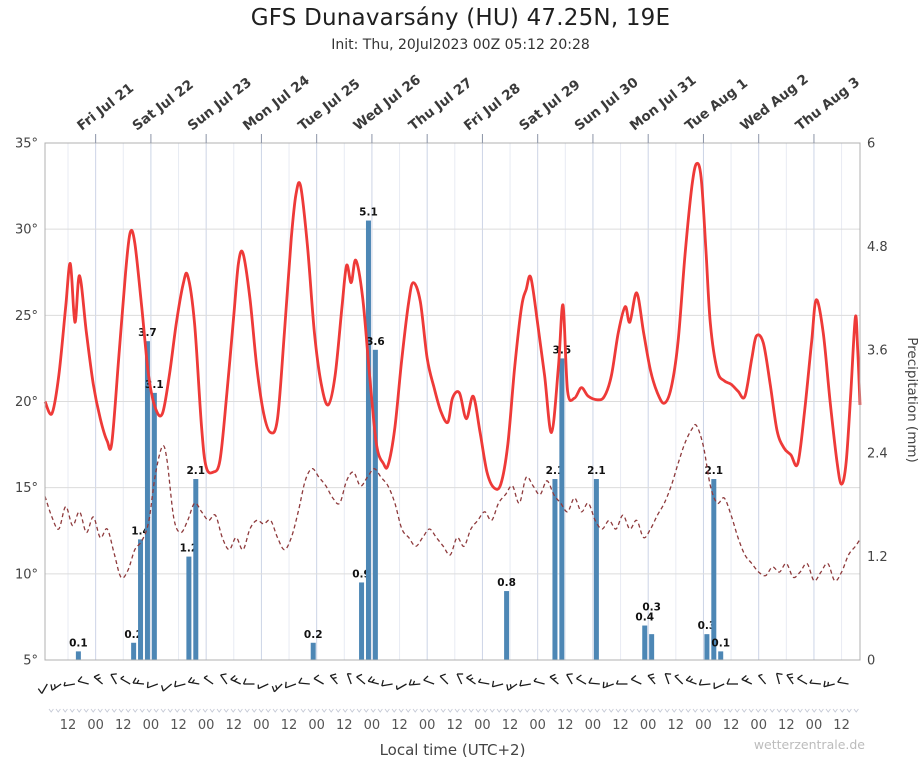 The width and height of the screenshot is (921, 768). I want to click on precip-bar-label: 3.7, so click(147, 333).